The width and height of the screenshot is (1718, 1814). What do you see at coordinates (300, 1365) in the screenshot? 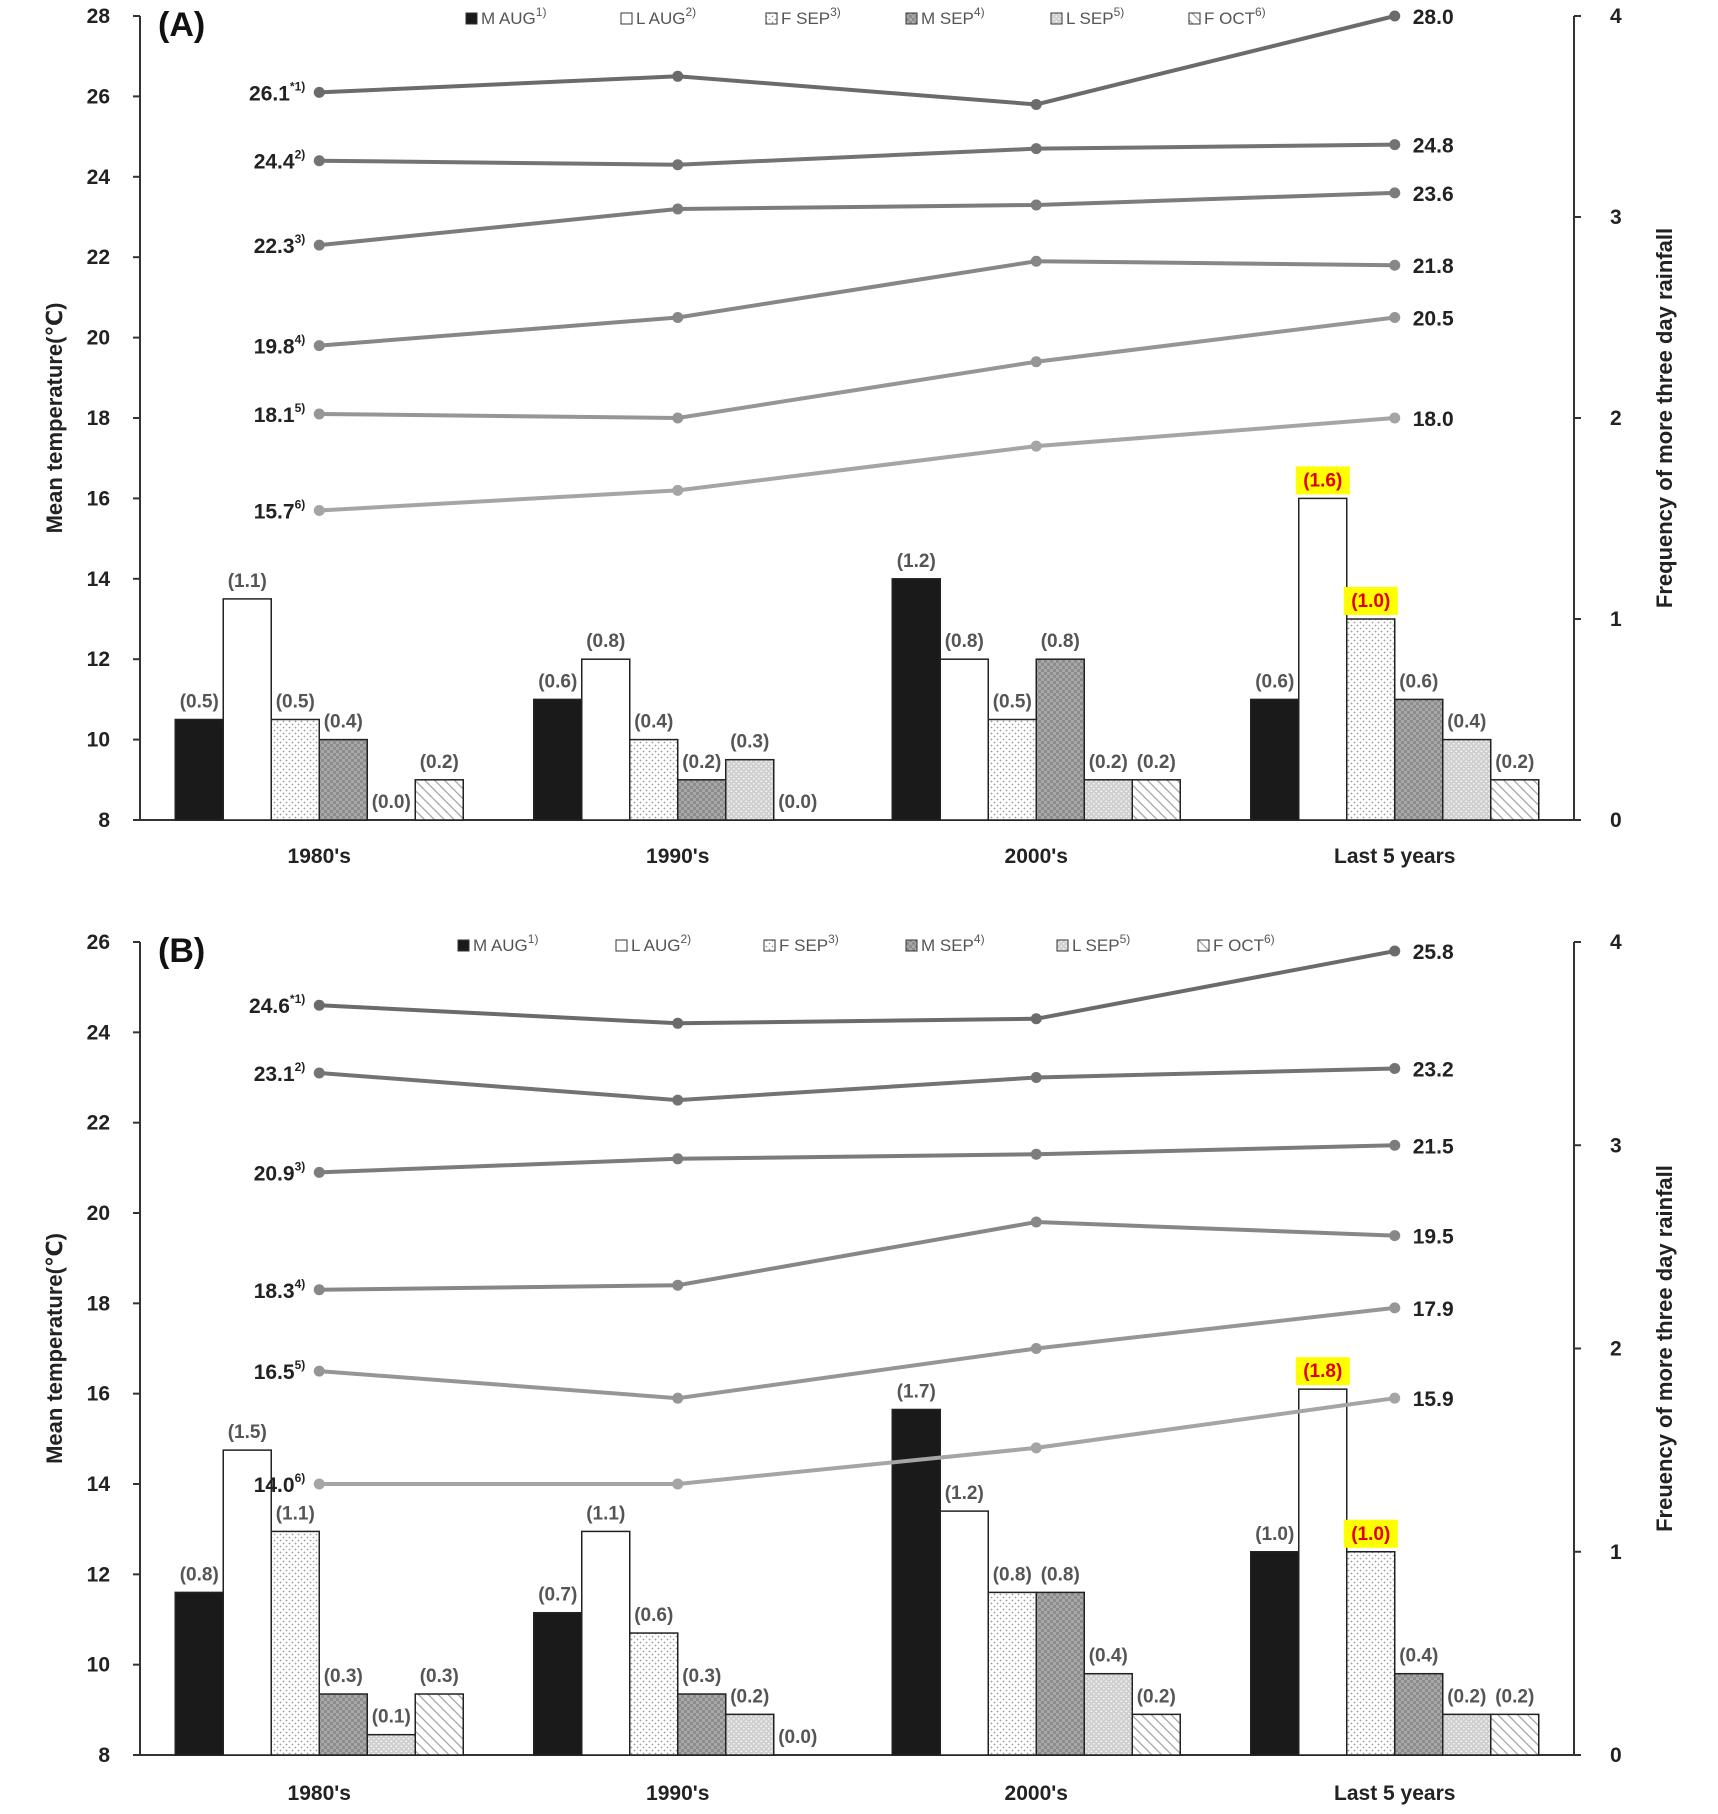
I see `line-start-sup: 5)` at bounding box center [300, 1365].